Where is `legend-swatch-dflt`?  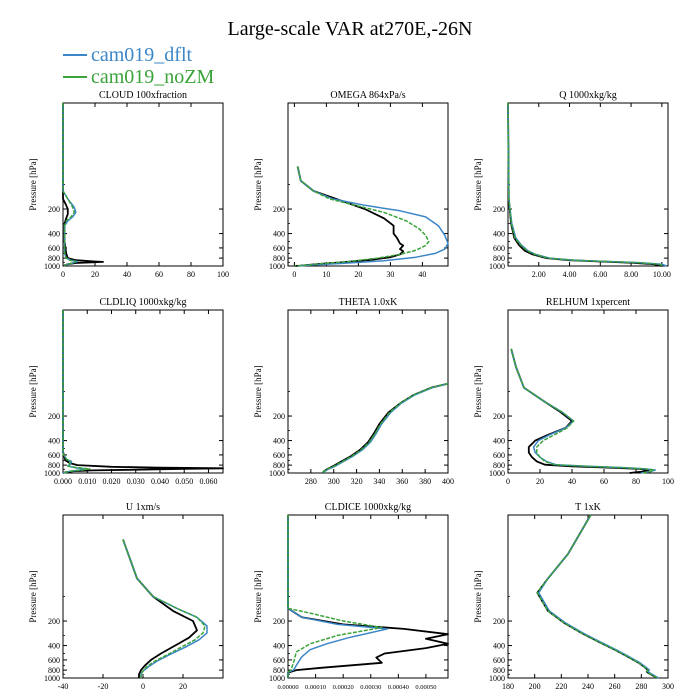 legend-swatch-dflt is located at coordinates (75, 55).